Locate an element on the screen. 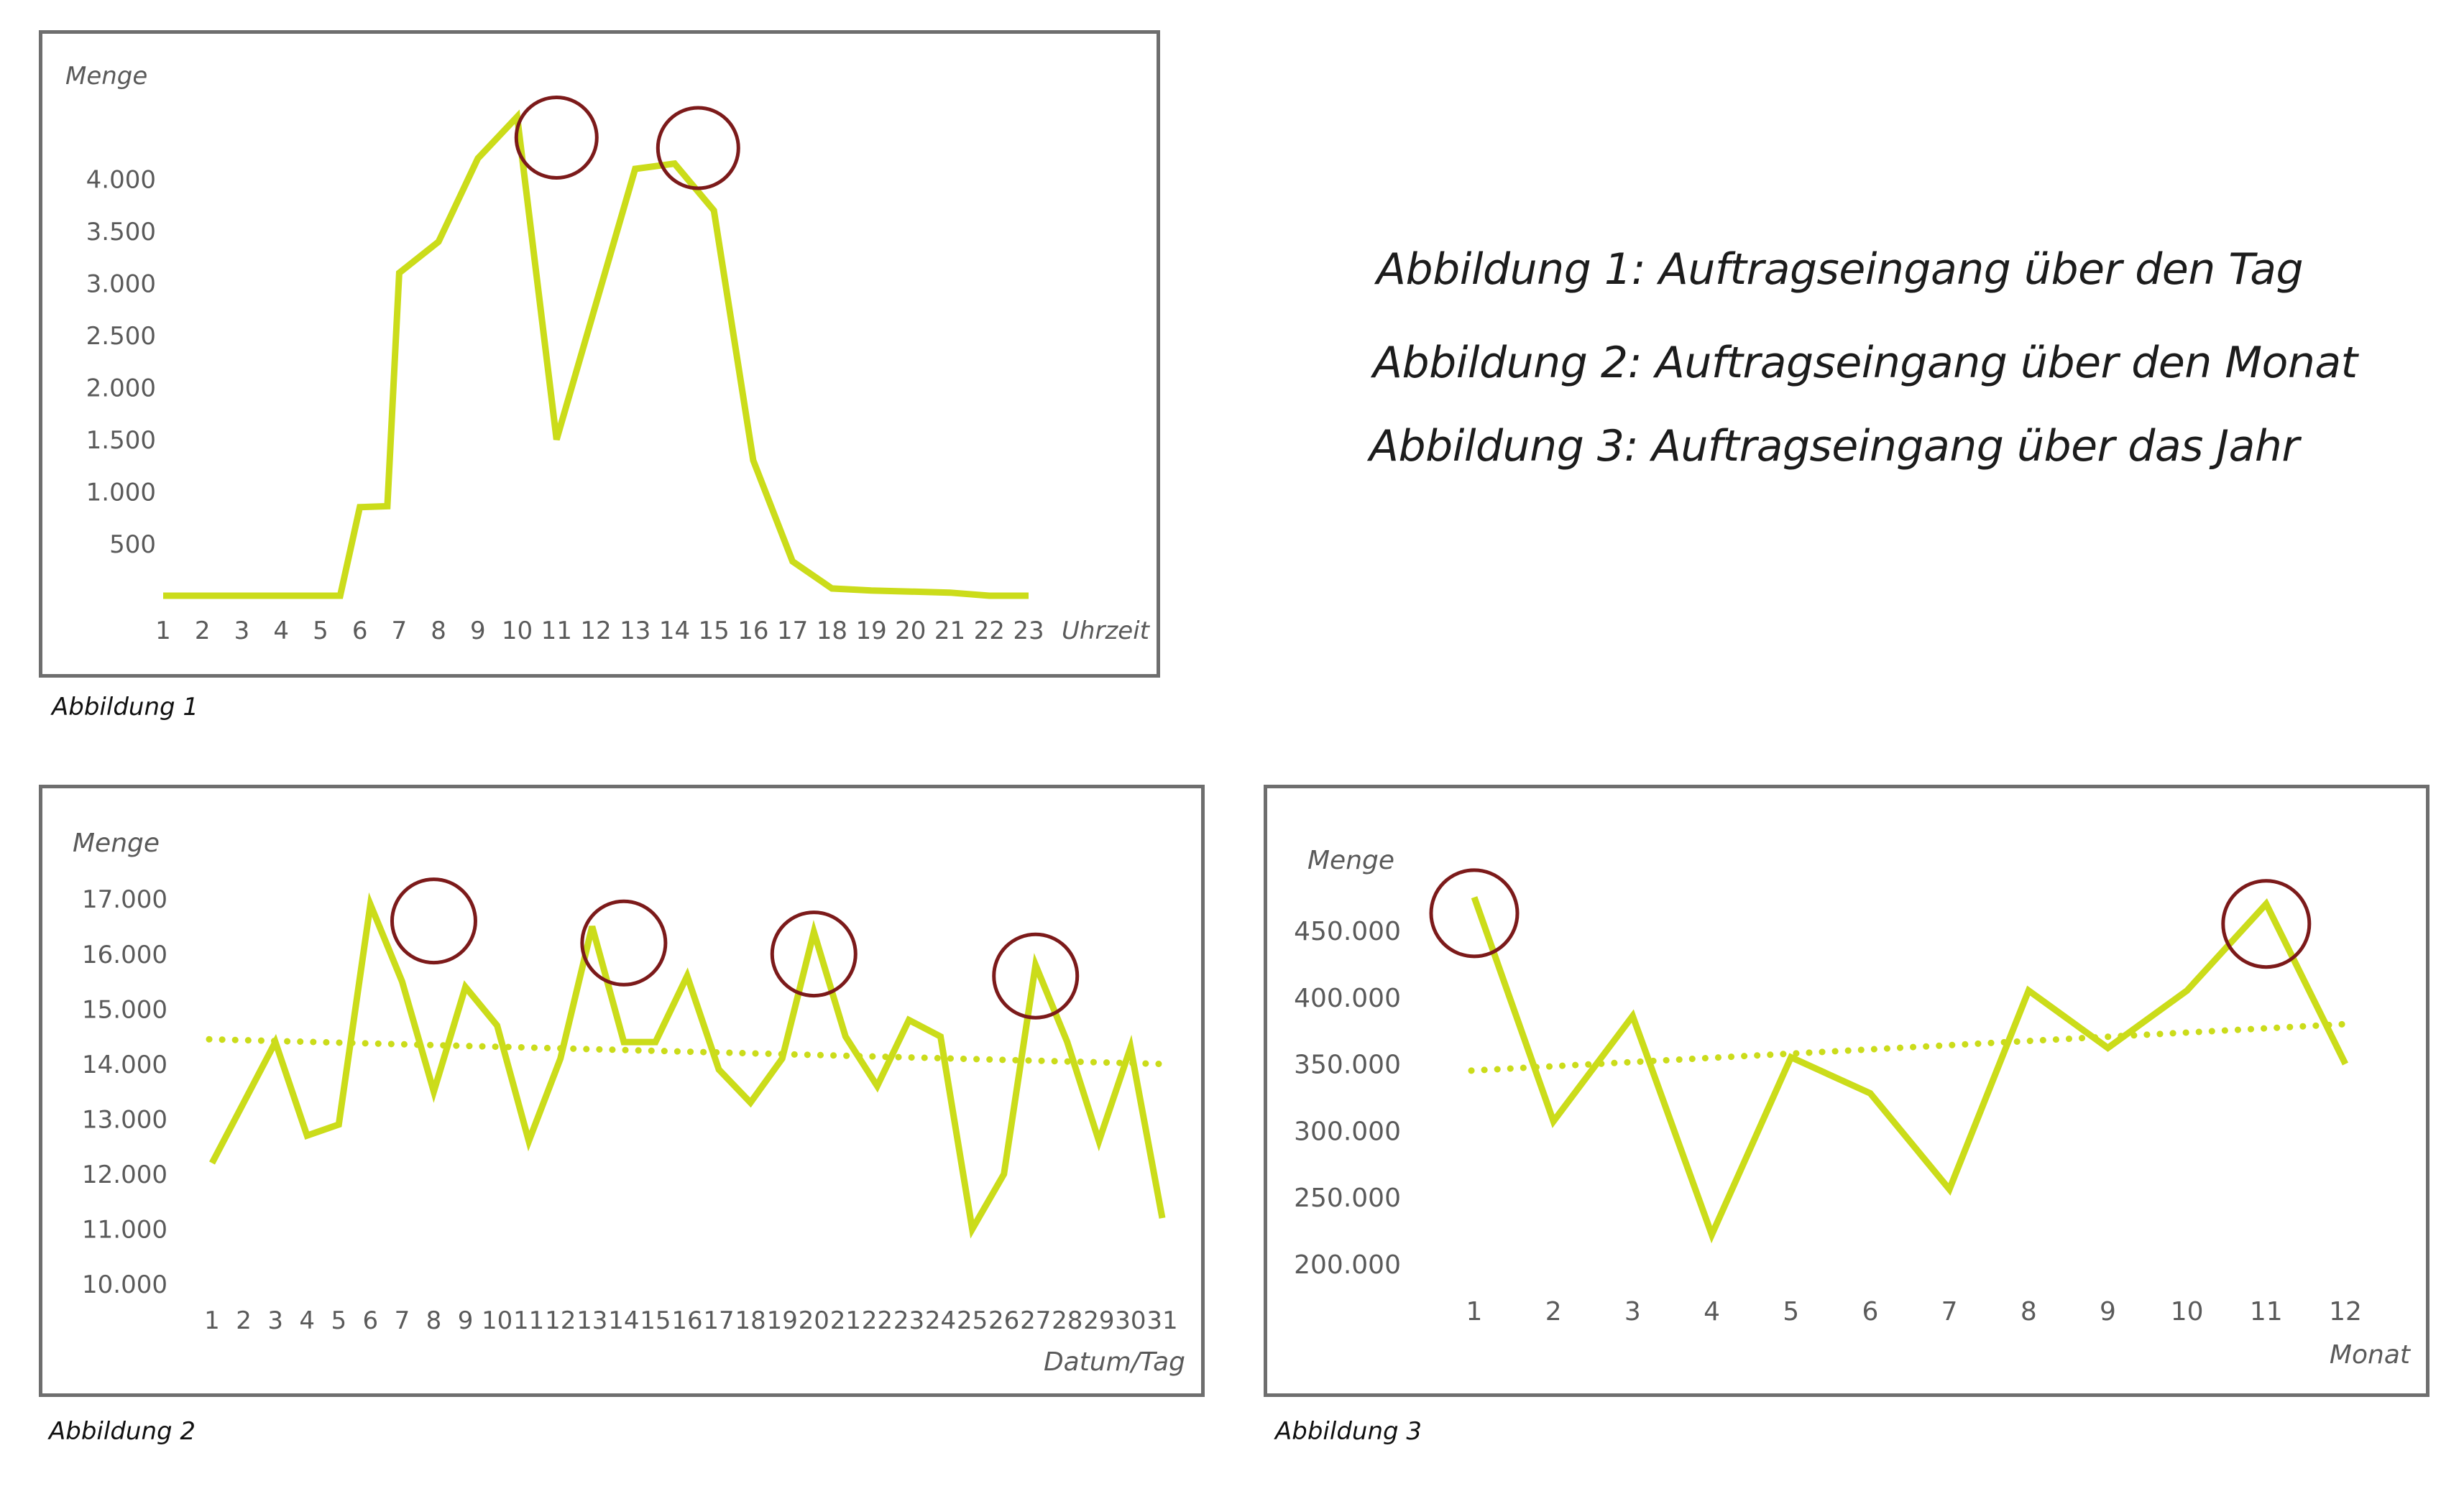 Image resolution: width=2464 pixels, height=1499 pixels. figure-3-caption: Abbildung 3 is located at coordinates (1348, 1431).